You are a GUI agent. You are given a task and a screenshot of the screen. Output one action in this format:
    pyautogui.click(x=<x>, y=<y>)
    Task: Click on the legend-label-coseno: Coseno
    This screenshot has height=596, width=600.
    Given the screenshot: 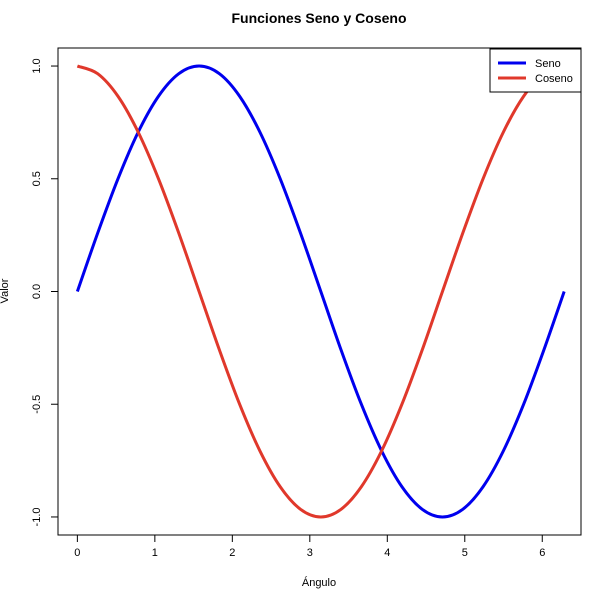 What is the action you would take?
    pyautogui.click(x=554, y=79)
    